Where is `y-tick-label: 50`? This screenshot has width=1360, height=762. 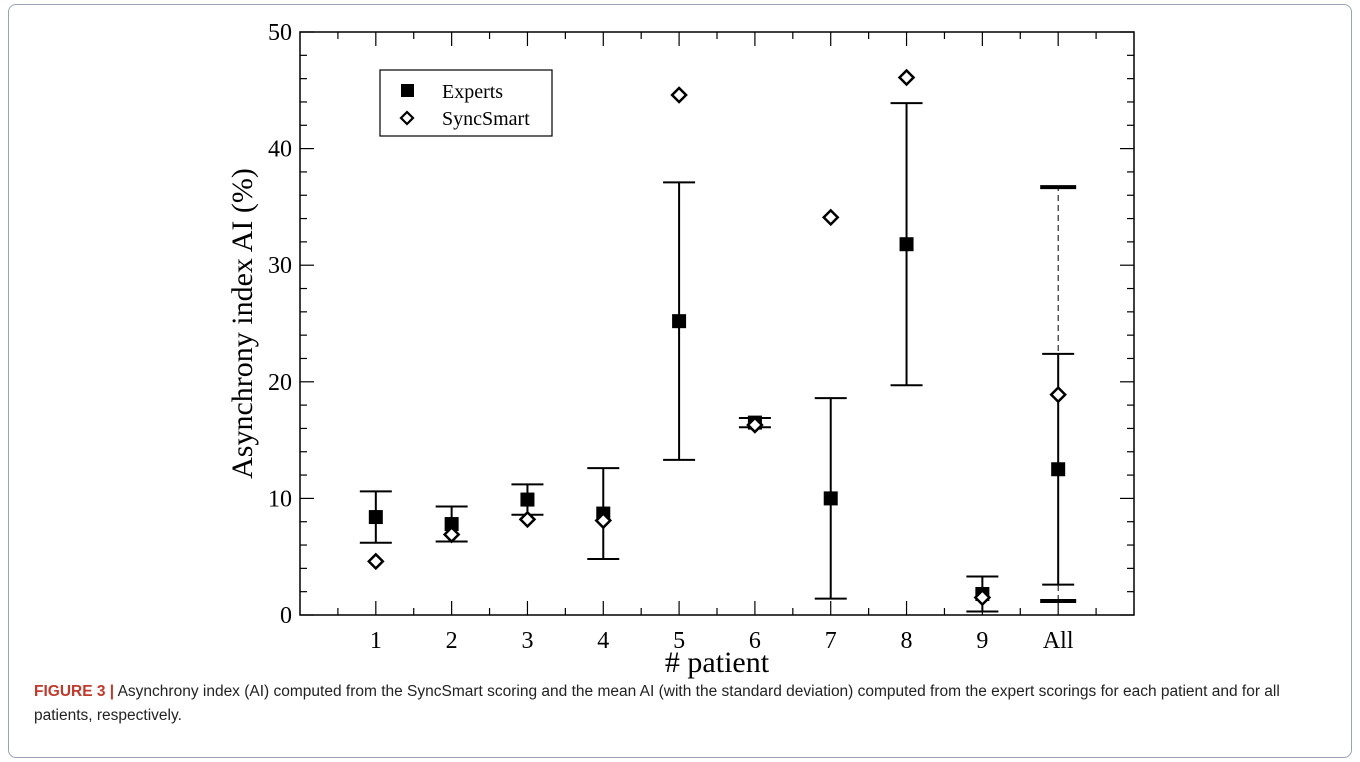 y-tick-label: 50 is located at coordinates (280, 33).